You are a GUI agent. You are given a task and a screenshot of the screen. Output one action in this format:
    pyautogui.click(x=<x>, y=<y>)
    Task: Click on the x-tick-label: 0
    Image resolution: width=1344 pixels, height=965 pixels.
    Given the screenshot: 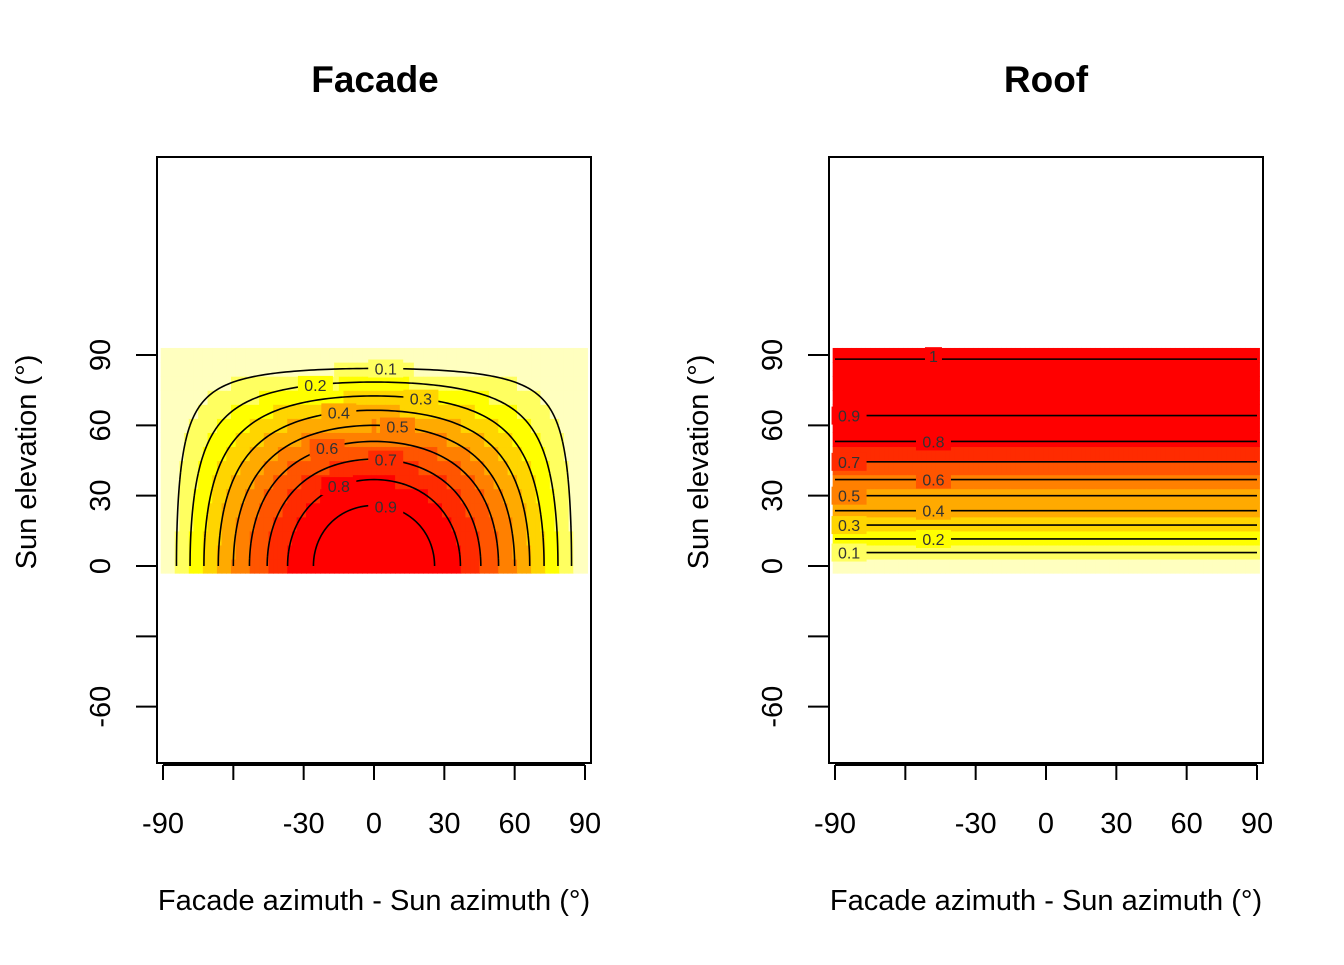 What is the action you would take?
    pyautogui.click(x=374, y=824)
    